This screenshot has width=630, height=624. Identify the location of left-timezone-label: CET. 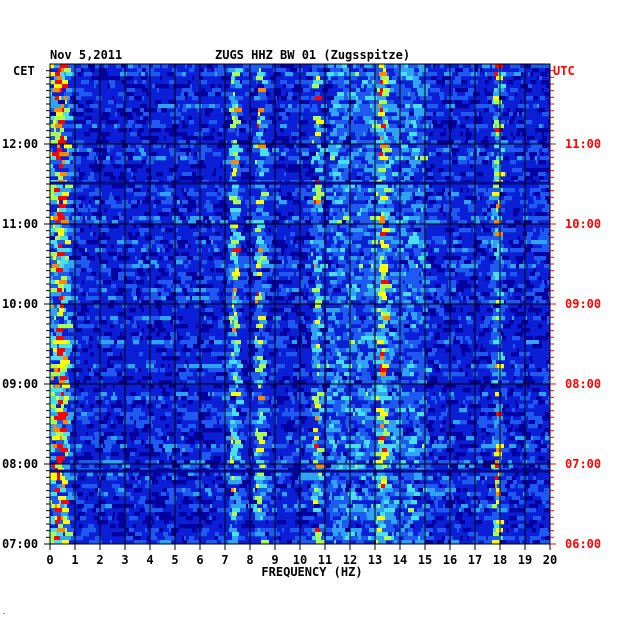
(24, 71).